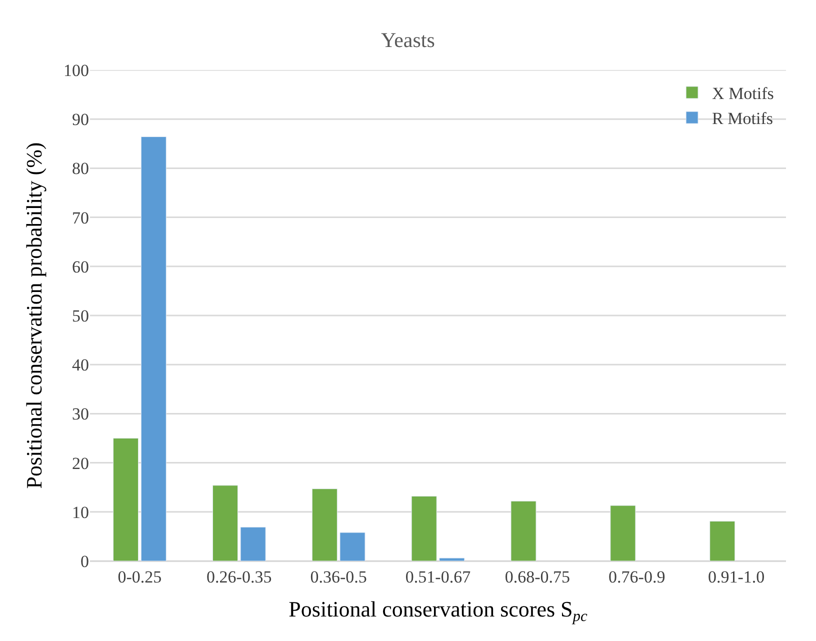 Image resolution: width=816 pixels, height=641 pixels. I want to click on y-tick-label: 100, so click(76, 70).